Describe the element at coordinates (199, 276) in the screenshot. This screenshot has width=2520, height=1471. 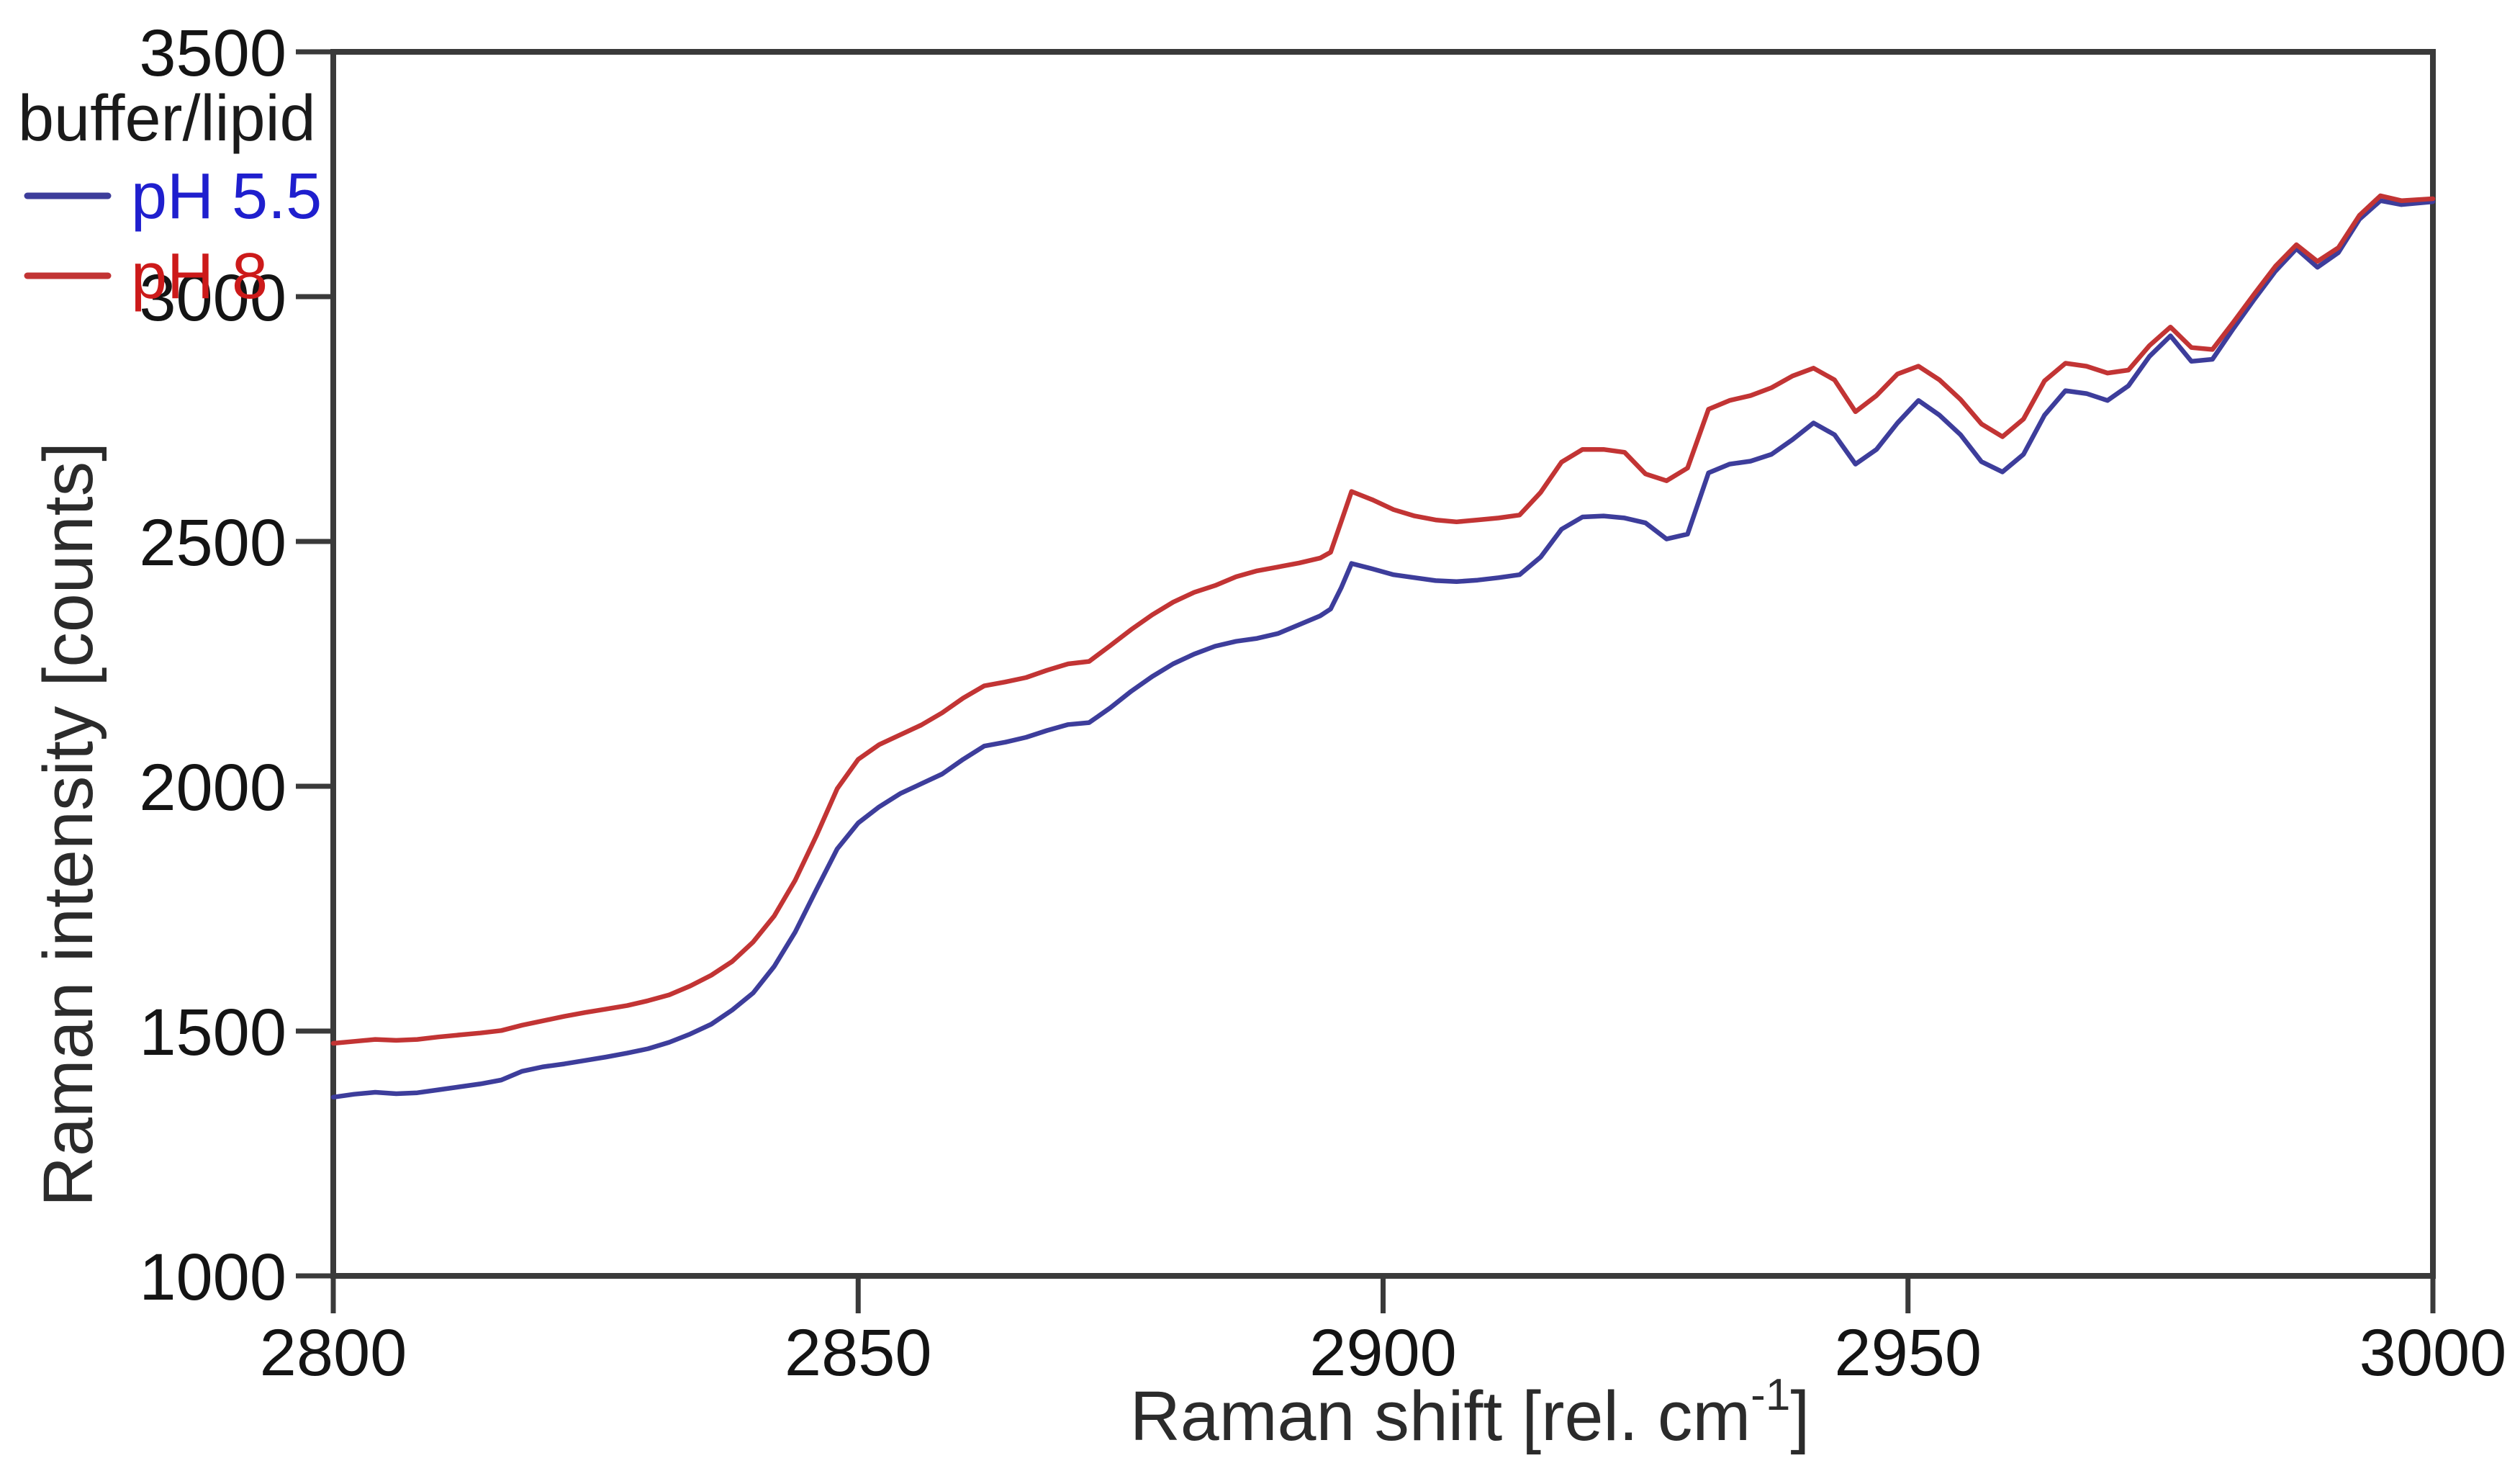
I see `legend-label-ph8: pH 8` at that location.